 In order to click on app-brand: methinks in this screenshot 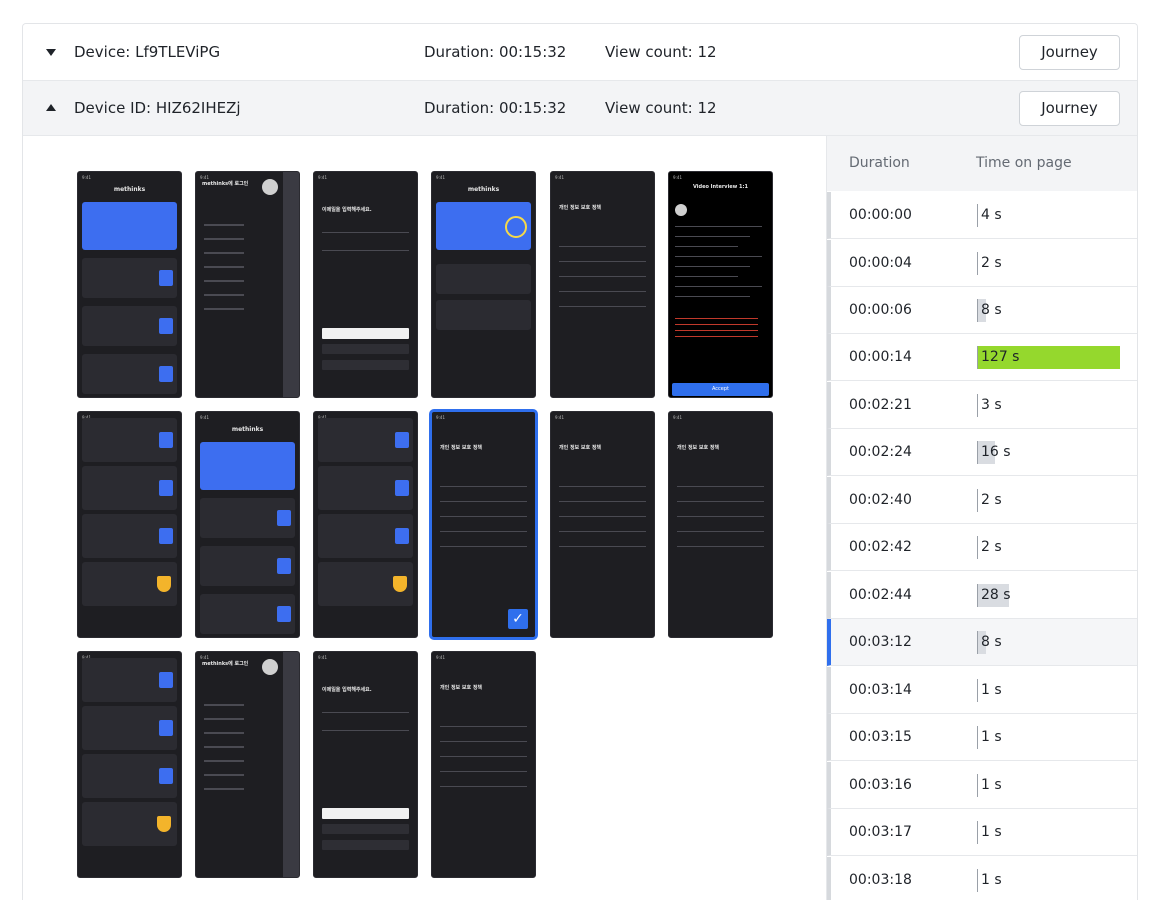, I will do `click(483, 189)`.